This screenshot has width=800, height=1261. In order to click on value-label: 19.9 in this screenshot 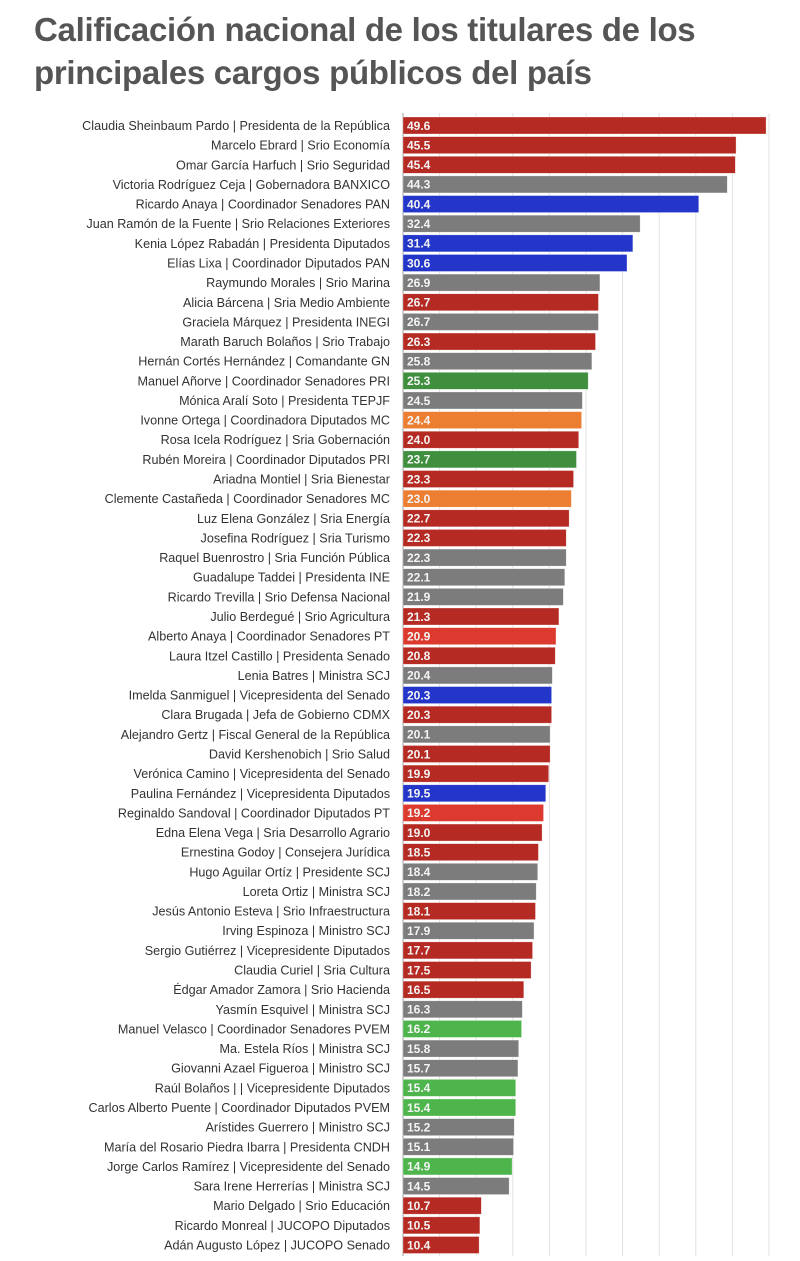, I will do `click(419, 774)`.